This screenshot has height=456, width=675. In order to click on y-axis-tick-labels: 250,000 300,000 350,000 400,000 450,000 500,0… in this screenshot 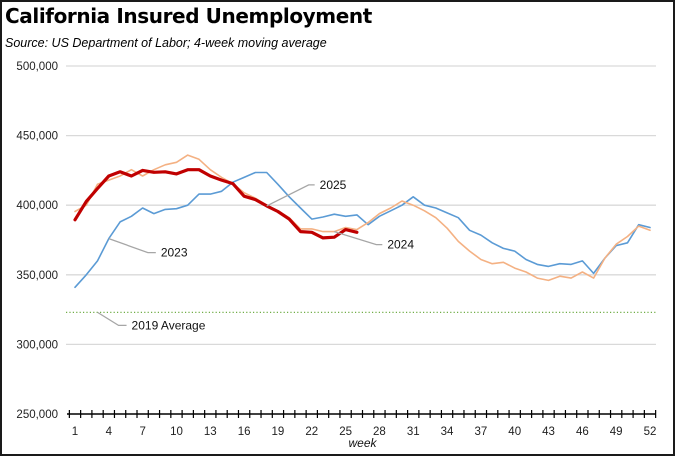, I will do `click(37, 241)`.